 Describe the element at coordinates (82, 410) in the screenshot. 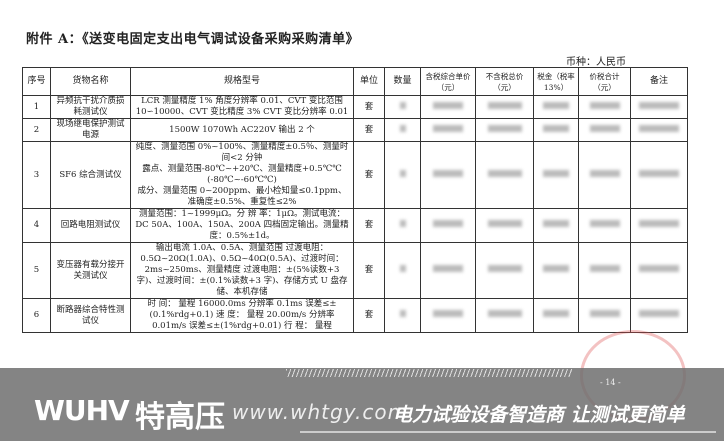

I see `brand-logo: WUHV` at that location.